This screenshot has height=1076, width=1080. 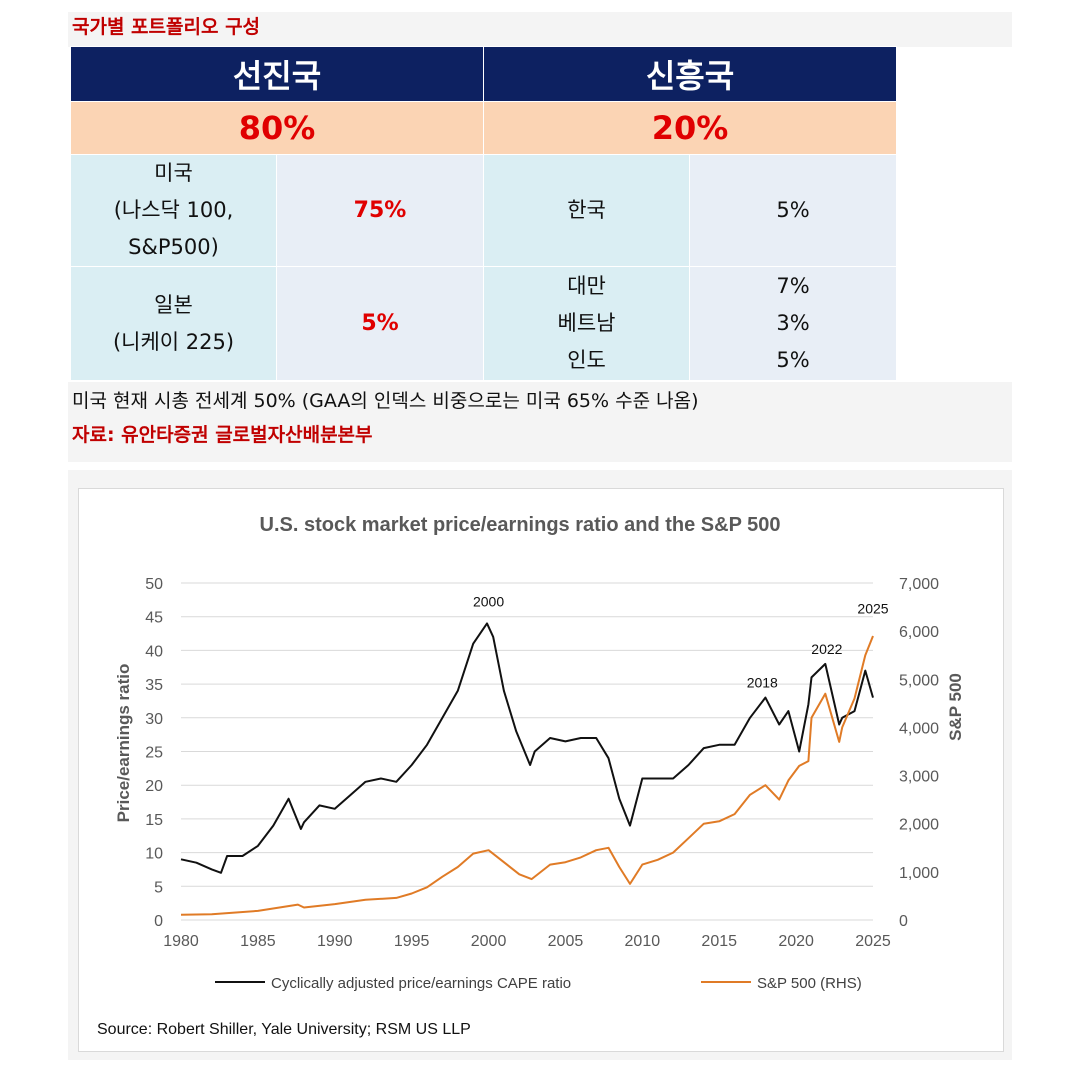 What do you see at coordinates (335, 941) in the screenshot?
I see `x-tick-label: 1990` at bounding box center [335, 941].